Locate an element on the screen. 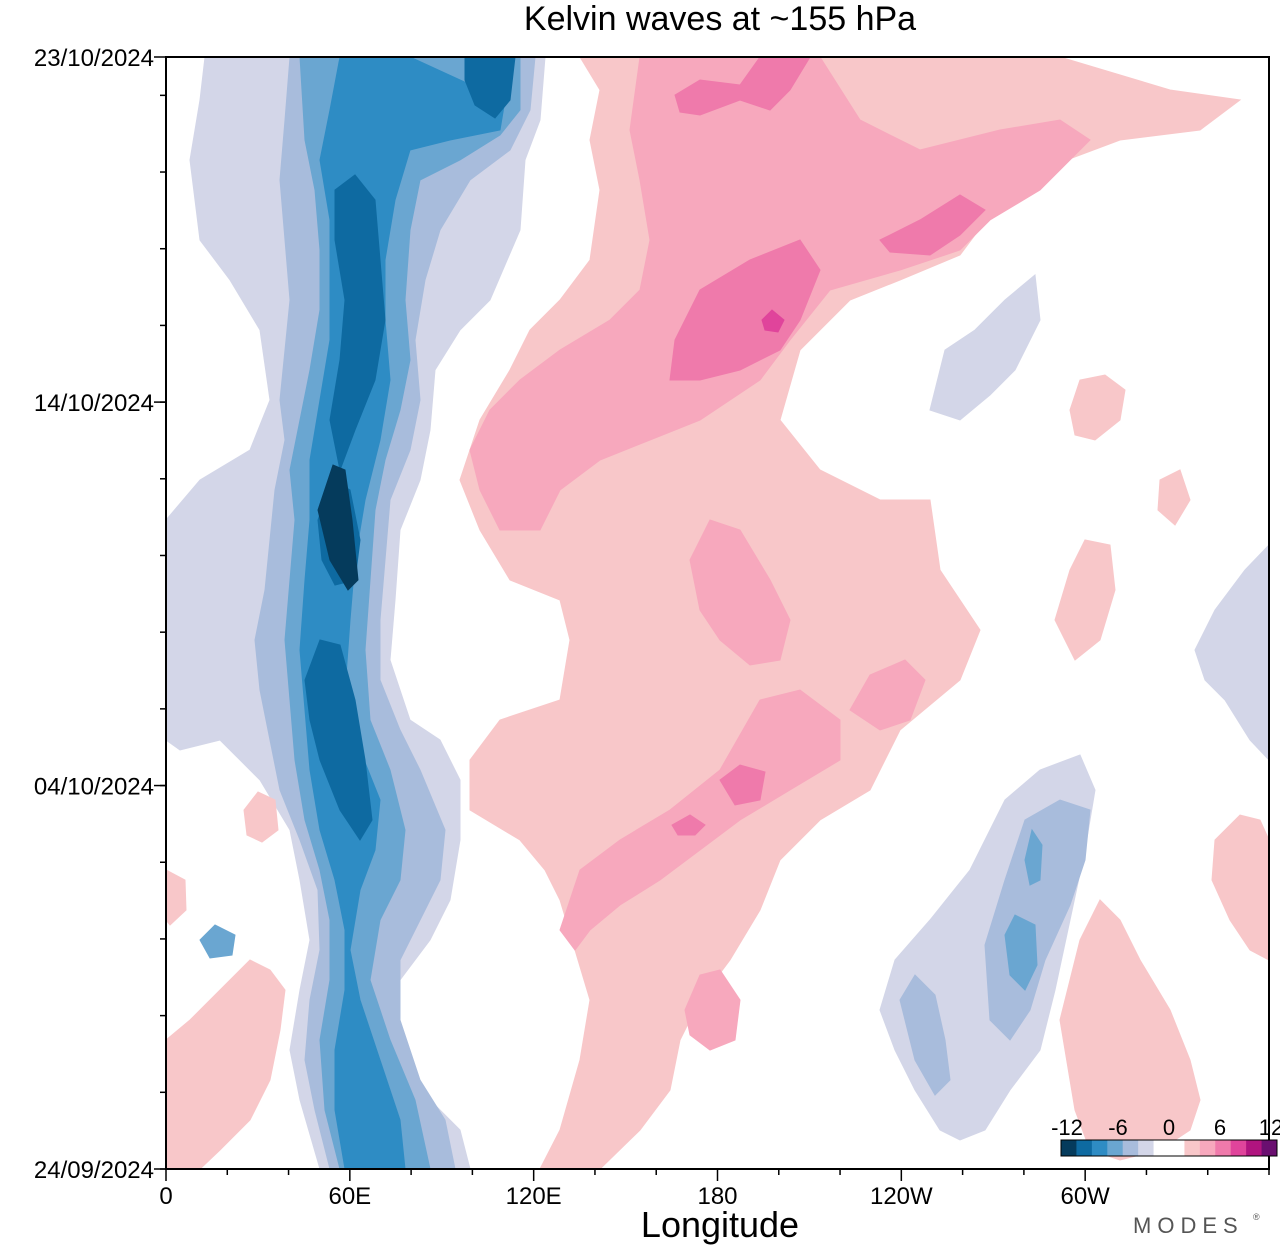 The width and height of the screenshot is (1280, 1248). chart-title: Kelvin waves at ~155 hPa is located at coordinates (720, 19).